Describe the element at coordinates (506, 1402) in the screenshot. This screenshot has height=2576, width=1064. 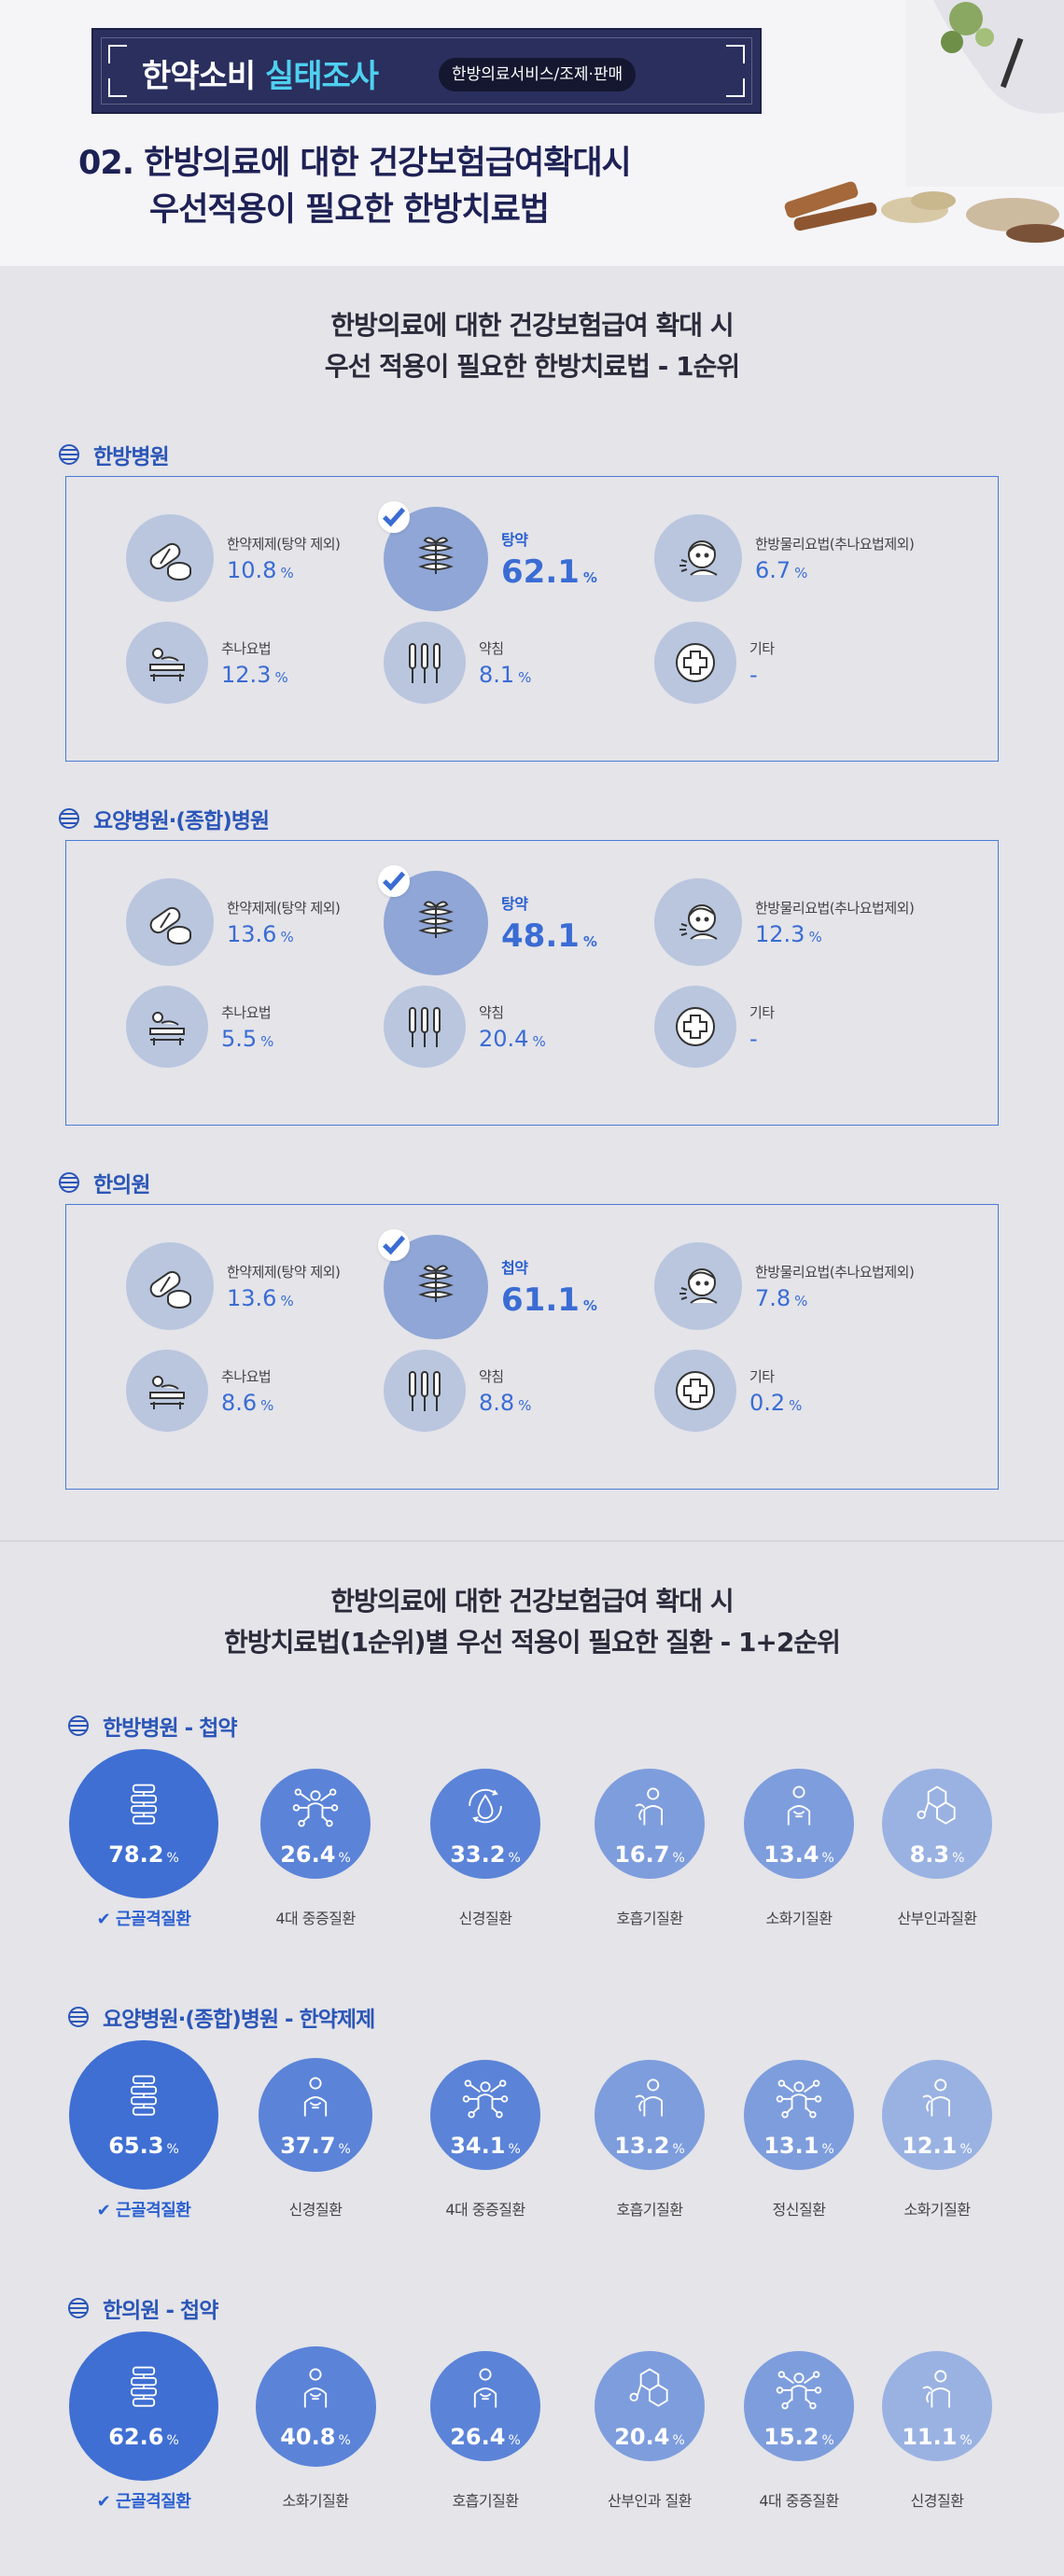
I see `treatment-value: 8.8%` at that location.